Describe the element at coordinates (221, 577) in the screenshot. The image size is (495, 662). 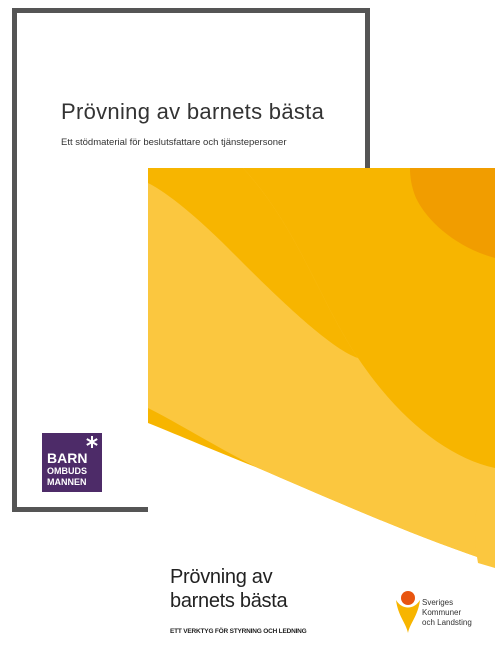
I see `front-title-line: Prövning av` at that location.